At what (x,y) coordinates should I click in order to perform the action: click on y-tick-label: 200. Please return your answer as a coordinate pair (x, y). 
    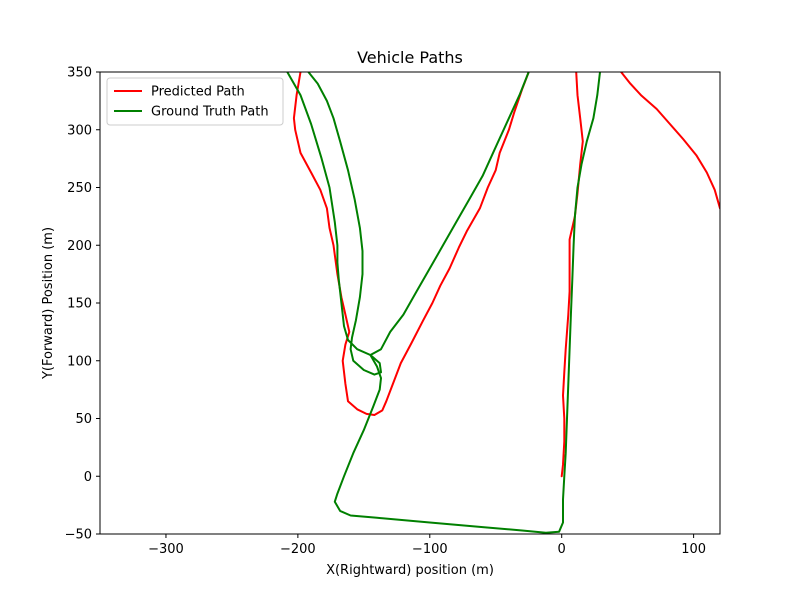
    Looking at the image, I should click on (79, 246).